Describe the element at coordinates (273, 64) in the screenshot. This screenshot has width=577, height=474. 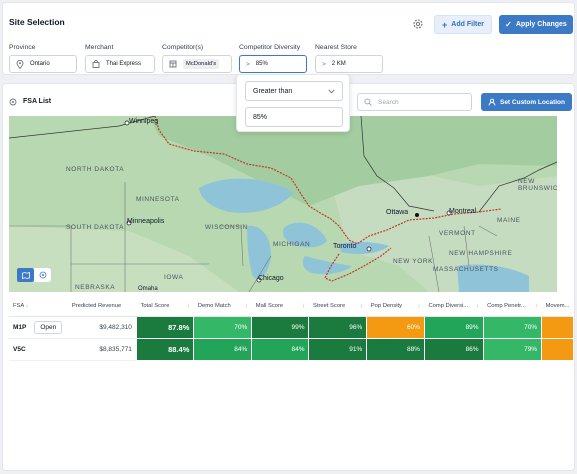
I see `competitor-diversity-field: > 85%` at that location.